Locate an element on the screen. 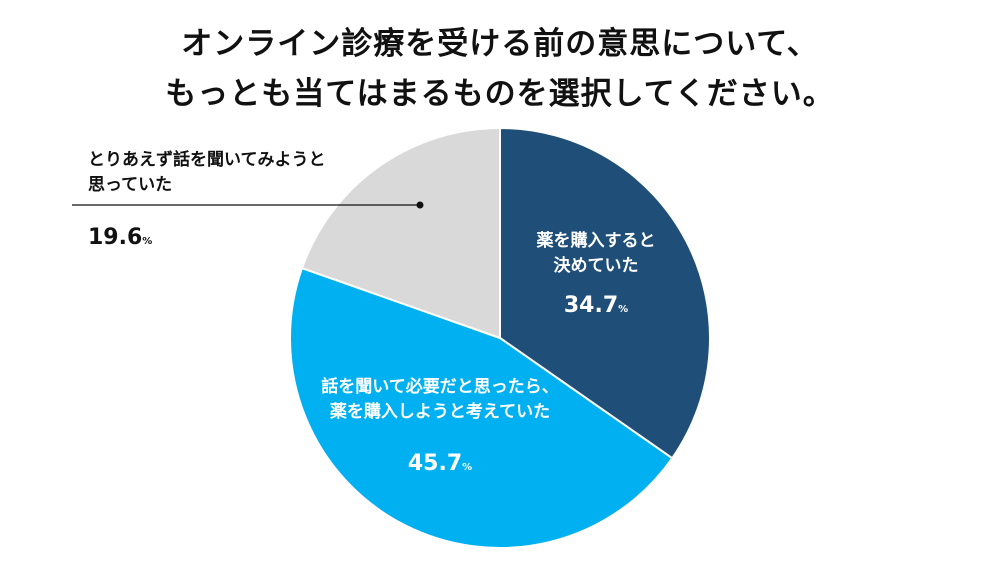 The width and height of the screenshot is (1000, 563). slice-label-2-line-1: 話を聞いて必要だと思ったら、 is located at coordinates (440, 386).